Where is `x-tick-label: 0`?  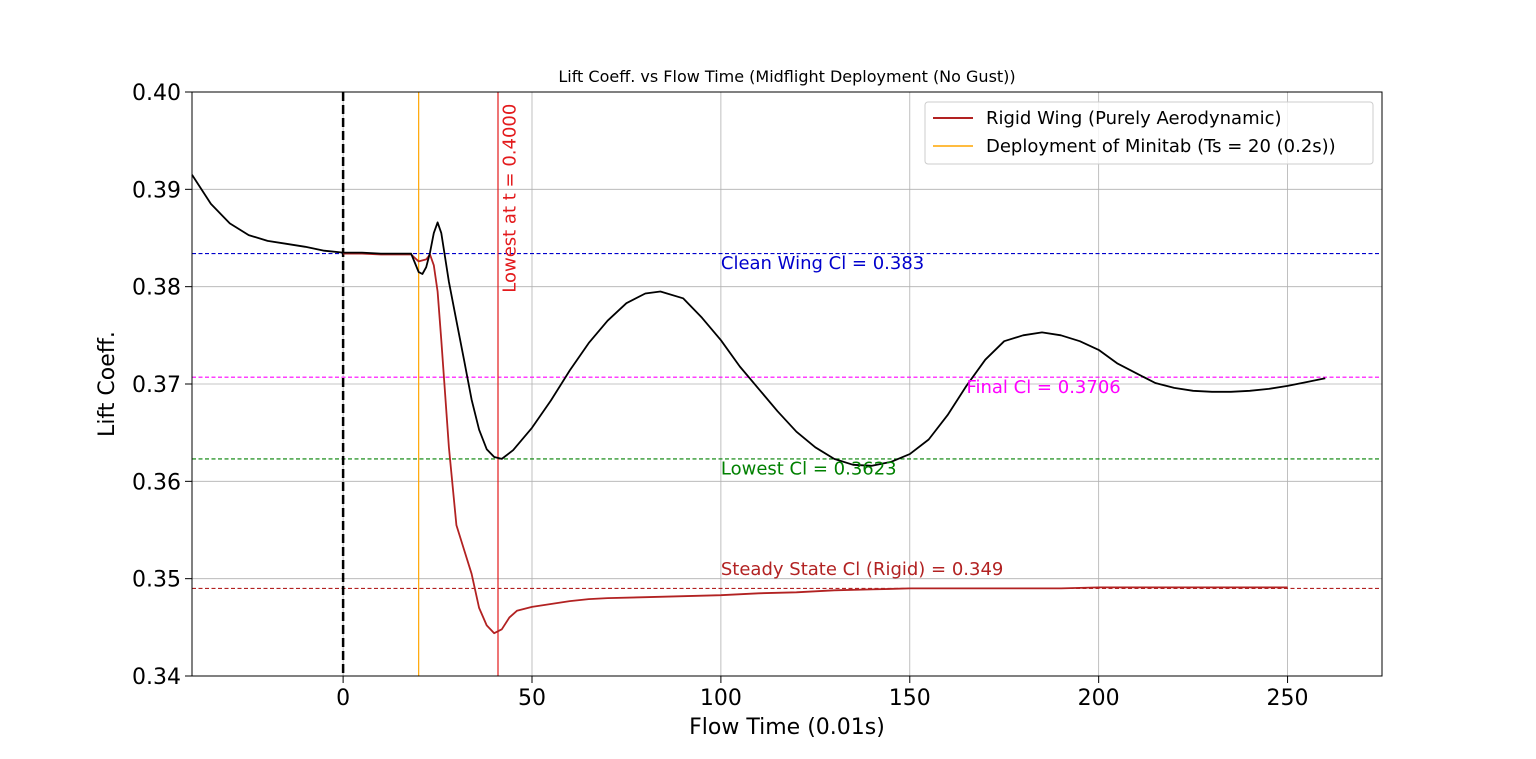 x-tick-label: 0 is located at coordinates (343, 698).